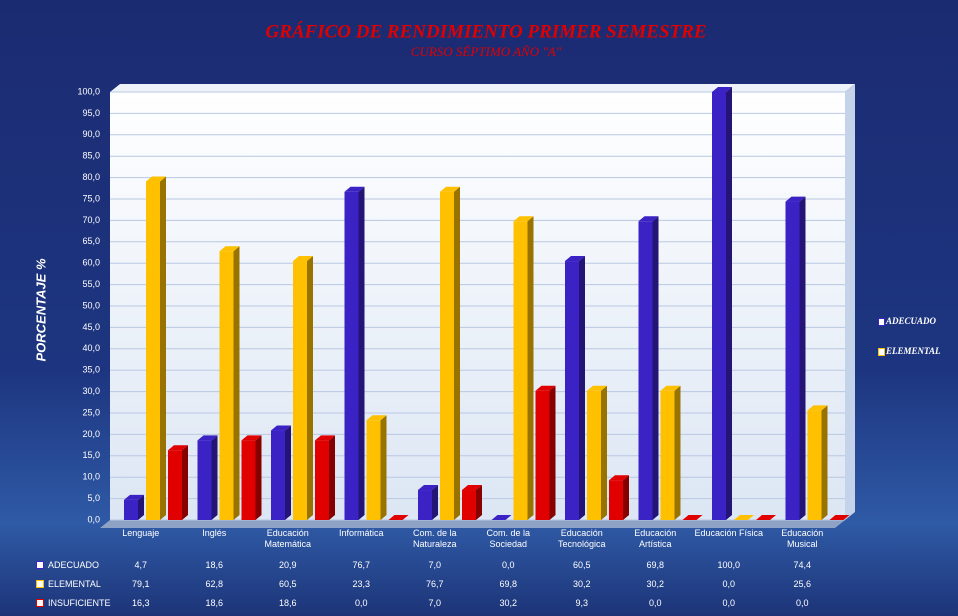 The image size is (958, 616). What do you see at coordinates (361, 533) in the screenshot?
I see `x-tick-label: Informática` at bounding box center [361, 533].